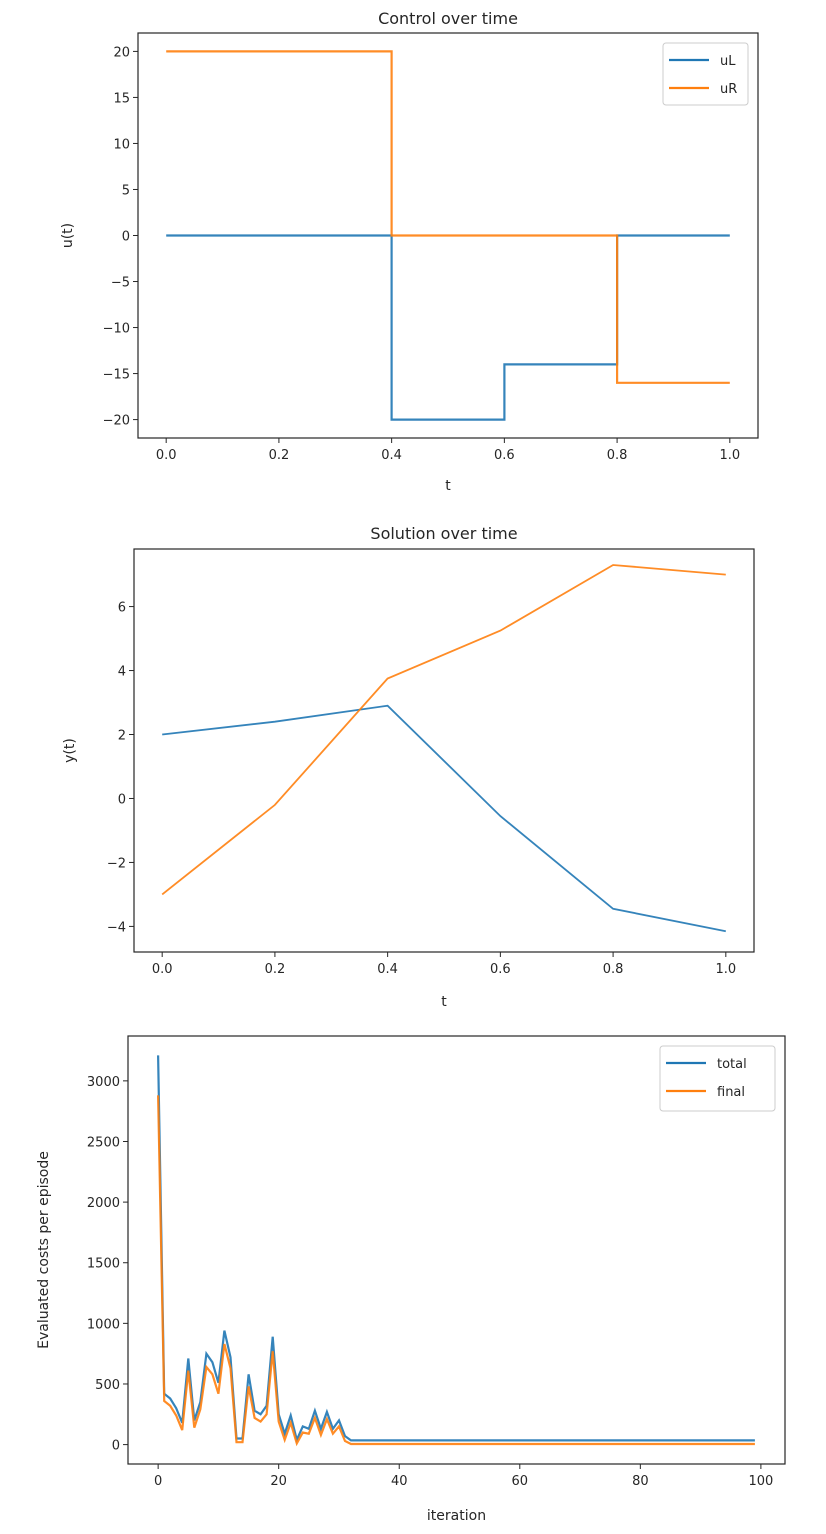 Image resolution: width=826 pixels, height=1534 pixels. I want to click on y-tick-label: 1500, so click(103, 1264).